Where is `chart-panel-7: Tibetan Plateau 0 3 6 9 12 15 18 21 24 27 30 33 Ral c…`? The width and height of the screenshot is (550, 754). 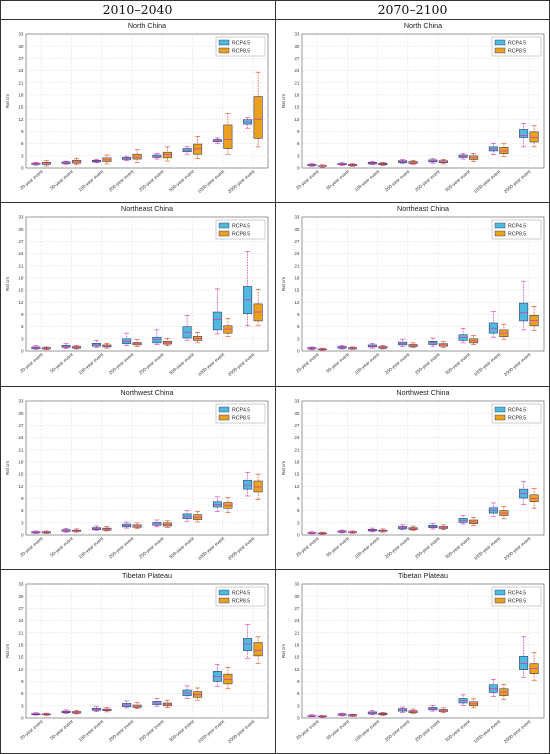
chart-panel-7: Tibetan Plateau 0 3 6 9 12 15 18 21 24 27 30 33 Ral c… is located at coordinates (137, 657).